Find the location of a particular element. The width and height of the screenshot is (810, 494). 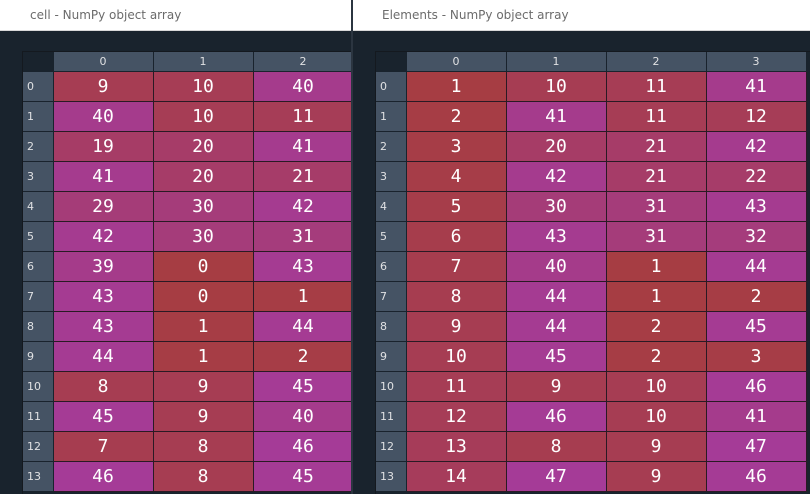

array-cell: 19 is located at coordinates (103, 146).